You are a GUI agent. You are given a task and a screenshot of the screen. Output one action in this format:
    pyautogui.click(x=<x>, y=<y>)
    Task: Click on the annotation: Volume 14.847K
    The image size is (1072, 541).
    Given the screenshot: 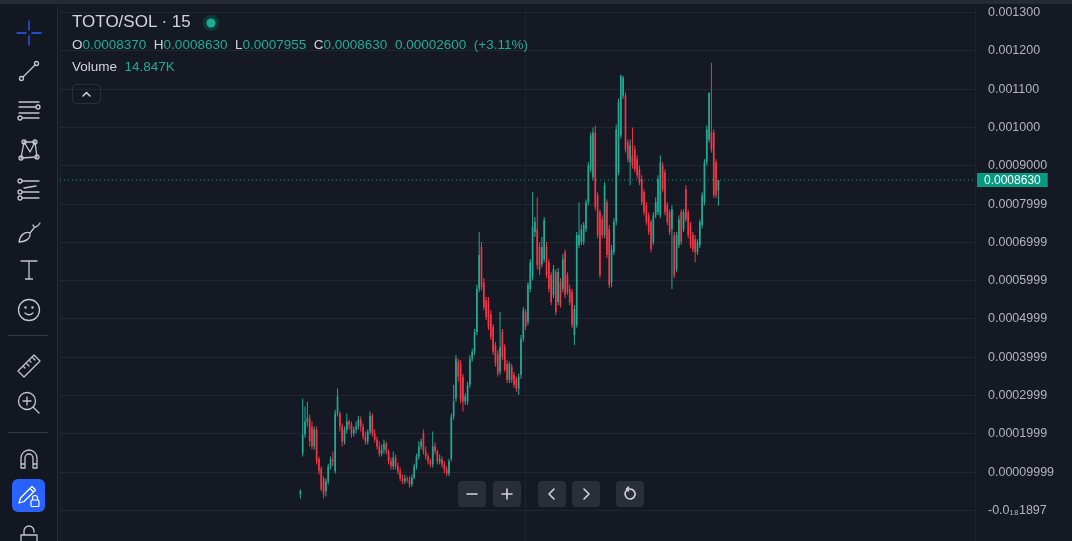 What is the action you would take?
    pyautogui.click(x=123, y=66)
    